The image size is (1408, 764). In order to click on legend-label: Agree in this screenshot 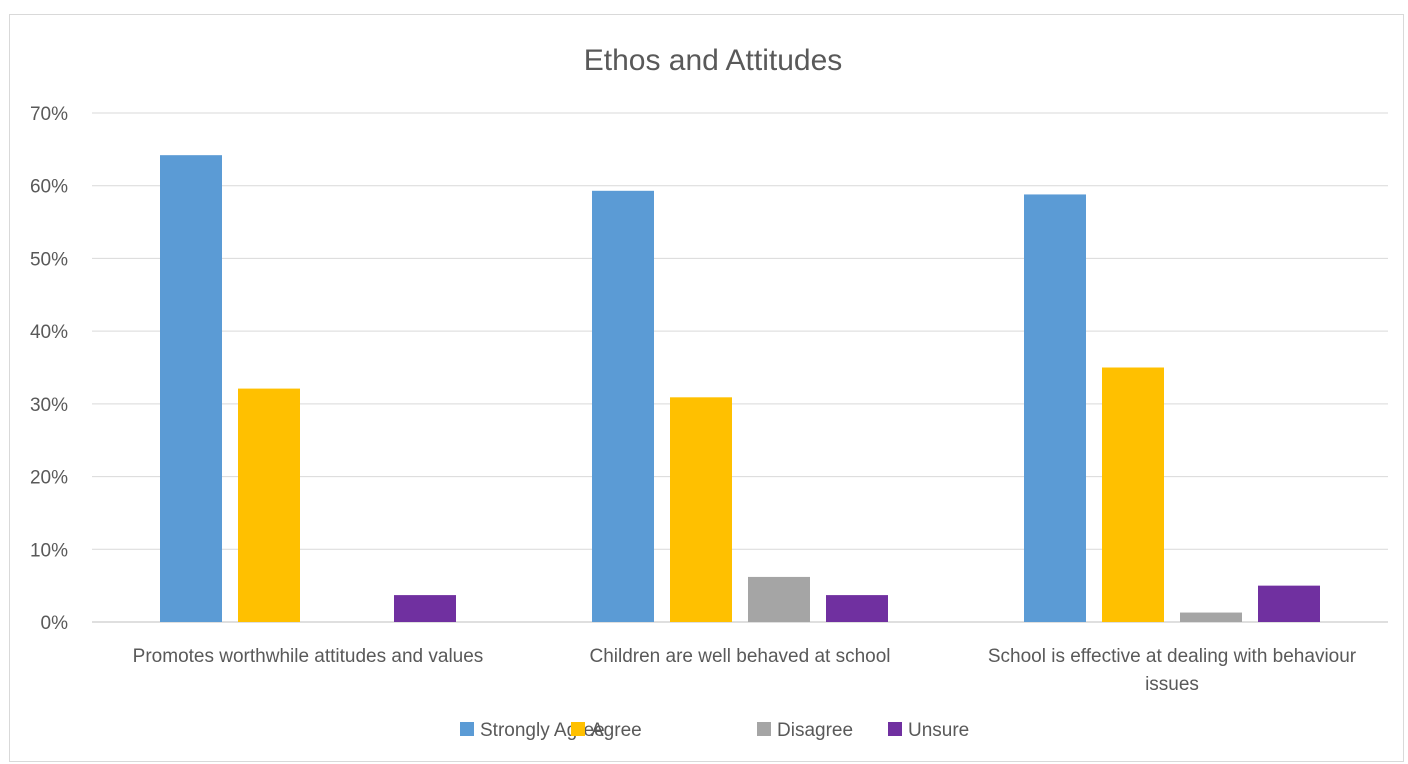, I will do `click(616, 730)`.